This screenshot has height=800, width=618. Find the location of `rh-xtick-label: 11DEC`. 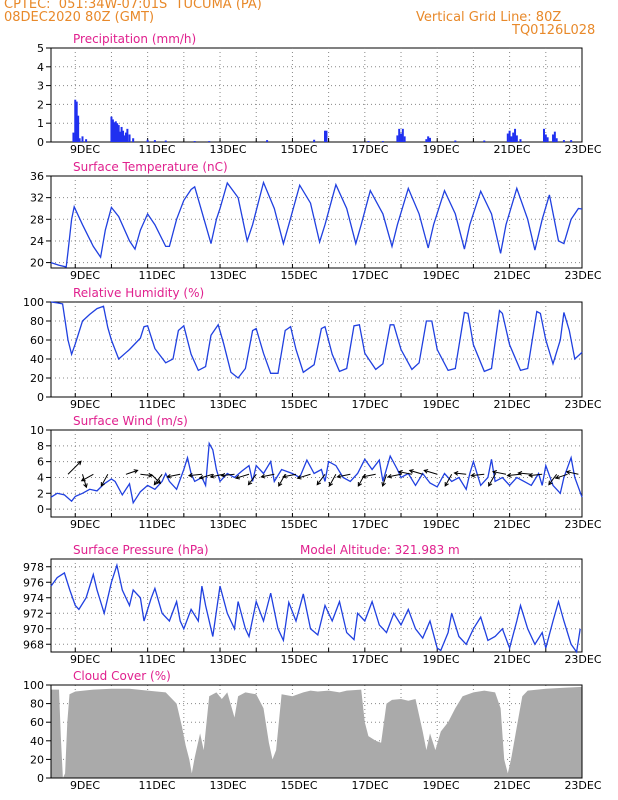

rh-xtick-label: 11DEC is located at coordinates (156, 404).